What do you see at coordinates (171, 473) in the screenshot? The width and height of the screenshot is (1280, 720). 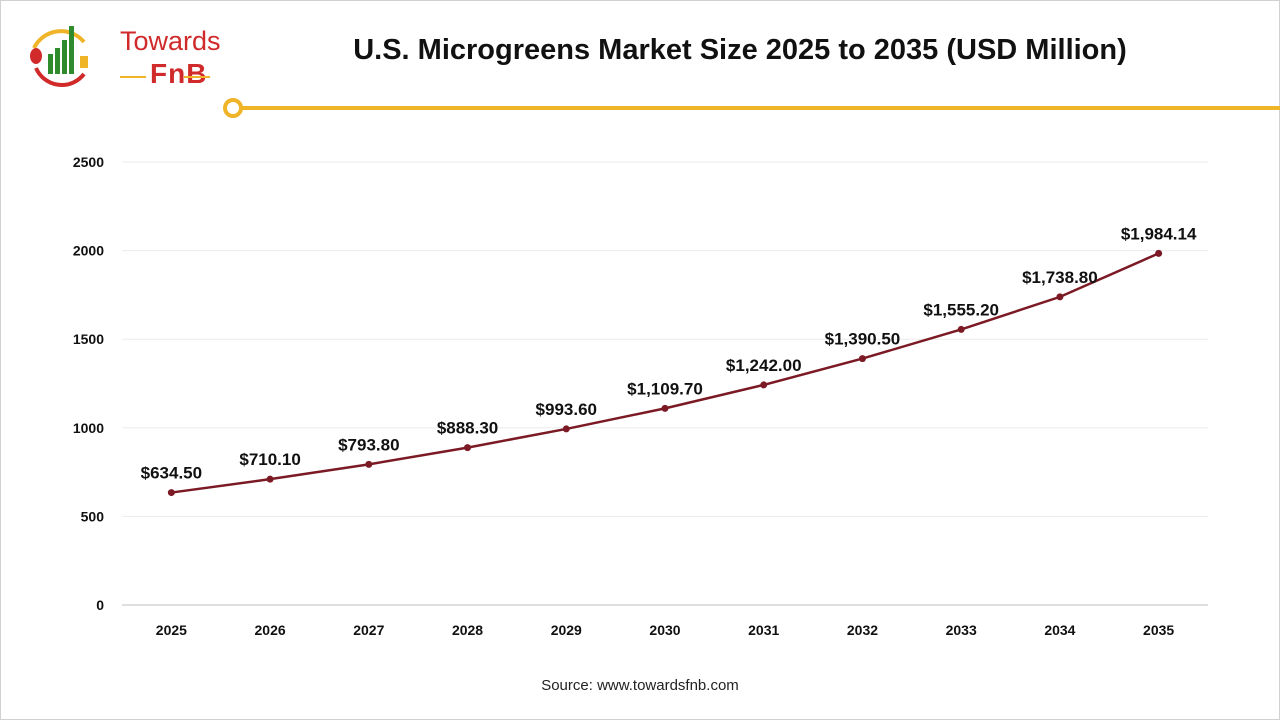 I see `data-label: $634.50` at bounding box center [171, 473].